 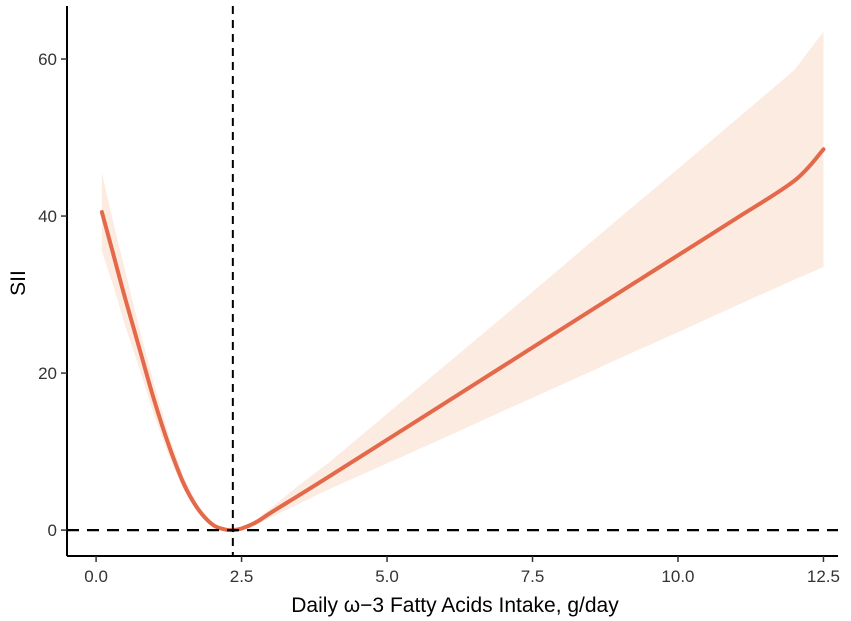 I want to click on y-tick-label: 40, so click(x=47, y=216).